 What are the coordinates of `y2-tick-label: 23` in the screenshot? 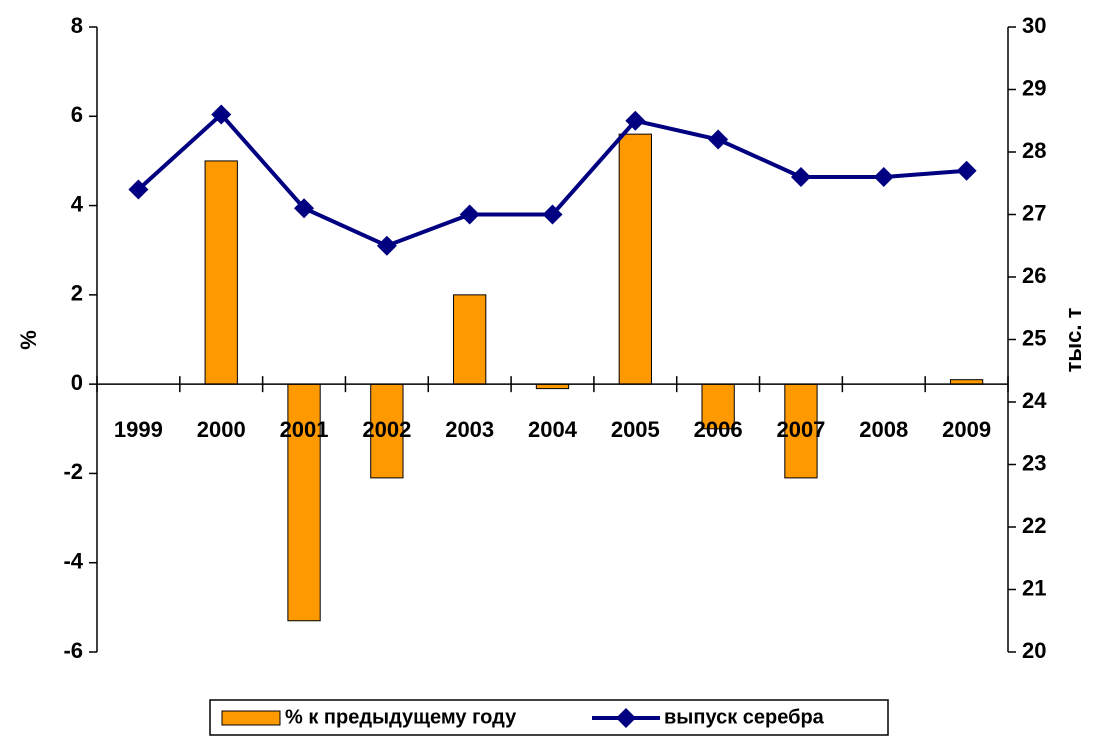 It's located at (1034, 462).